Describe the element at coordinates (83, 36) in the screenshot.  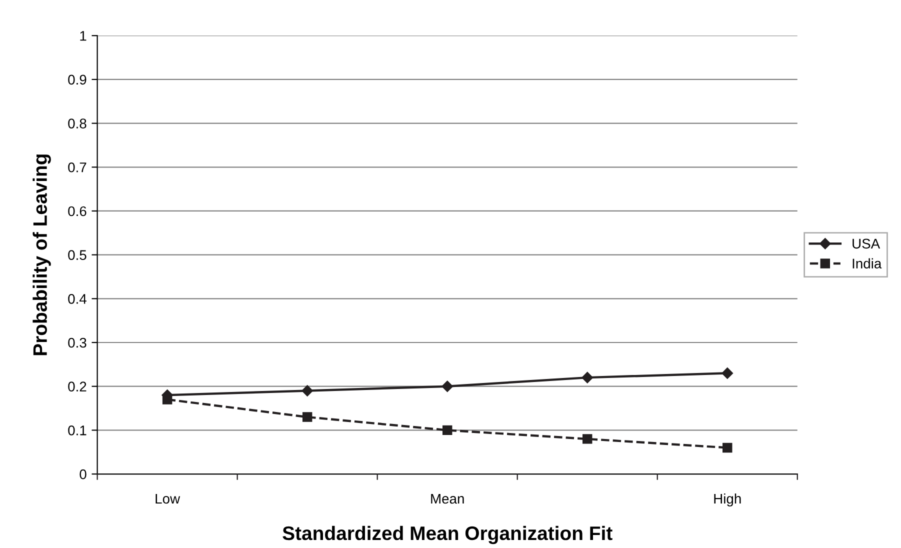
I see `y-tick-label: 1` at that location.